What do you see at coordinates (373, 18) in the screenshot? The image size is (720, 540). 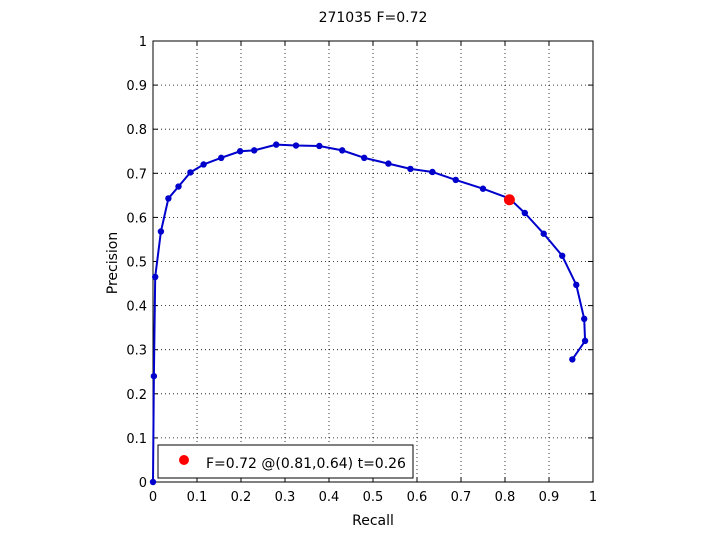 I see `chart-title: 271035 F=0.72` at bounding box center [373, 18].